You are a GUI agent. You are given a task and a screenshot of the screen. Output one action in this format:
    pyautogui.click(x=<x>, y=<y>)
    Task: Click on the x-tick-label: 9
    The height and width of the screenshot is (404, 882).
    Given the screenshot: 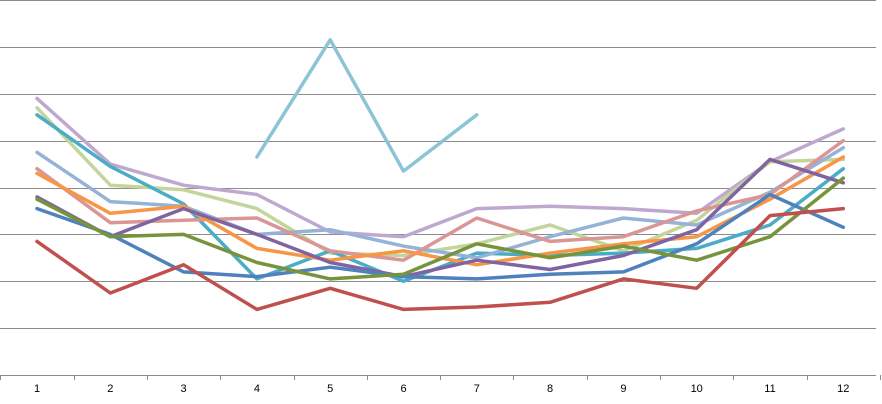 What is the action you would take?
    pyautogui.click(x=623, y=389)
    